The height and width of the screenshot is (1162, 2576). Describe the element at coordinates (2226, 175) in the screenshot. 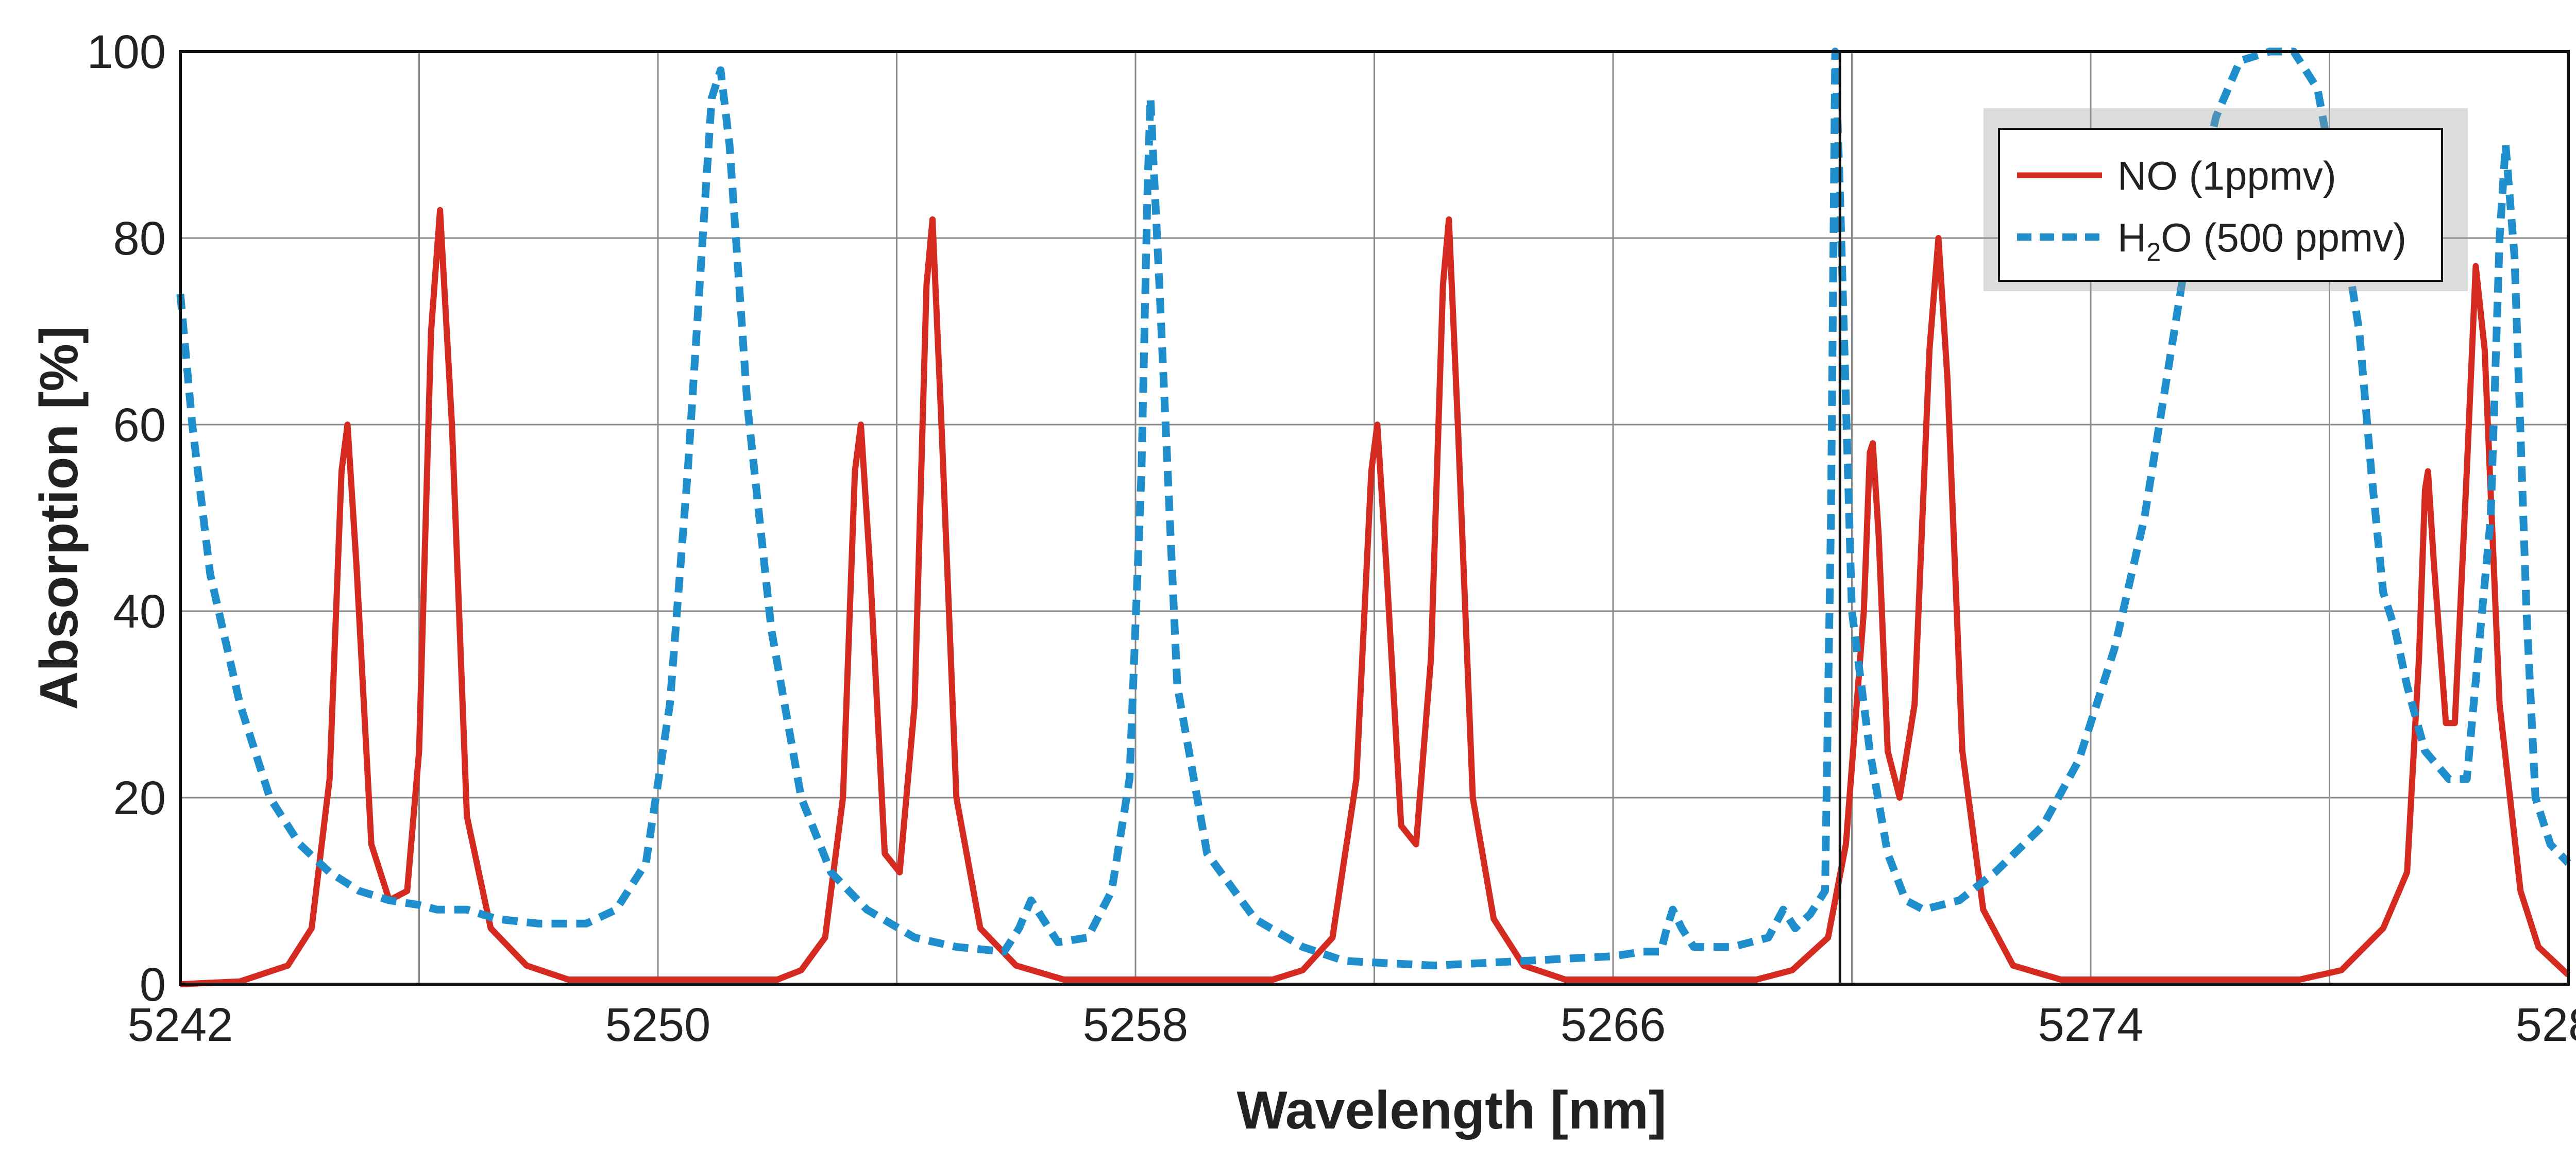

I see `legend-label-no: NO (1ppmv)` at that location.